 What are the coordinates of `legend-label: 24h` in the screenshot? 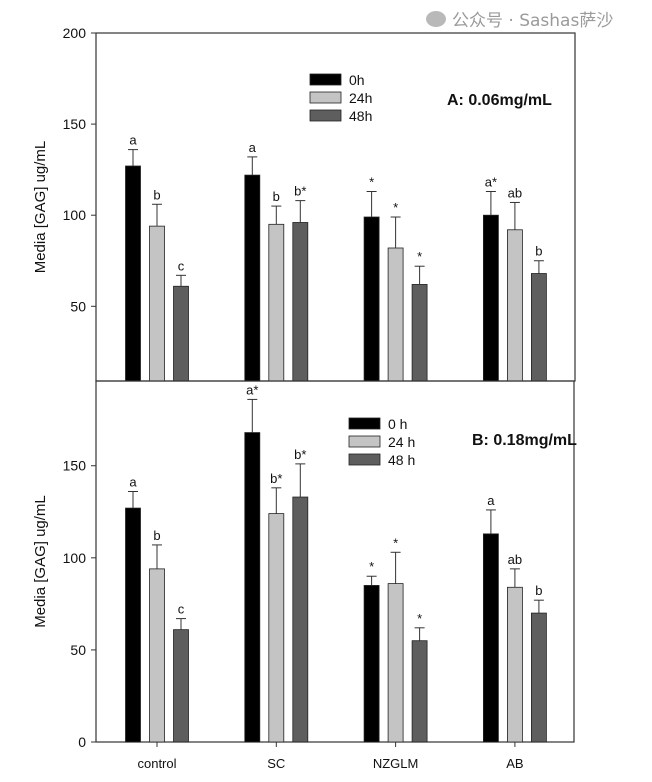 It's located at (360, 98).